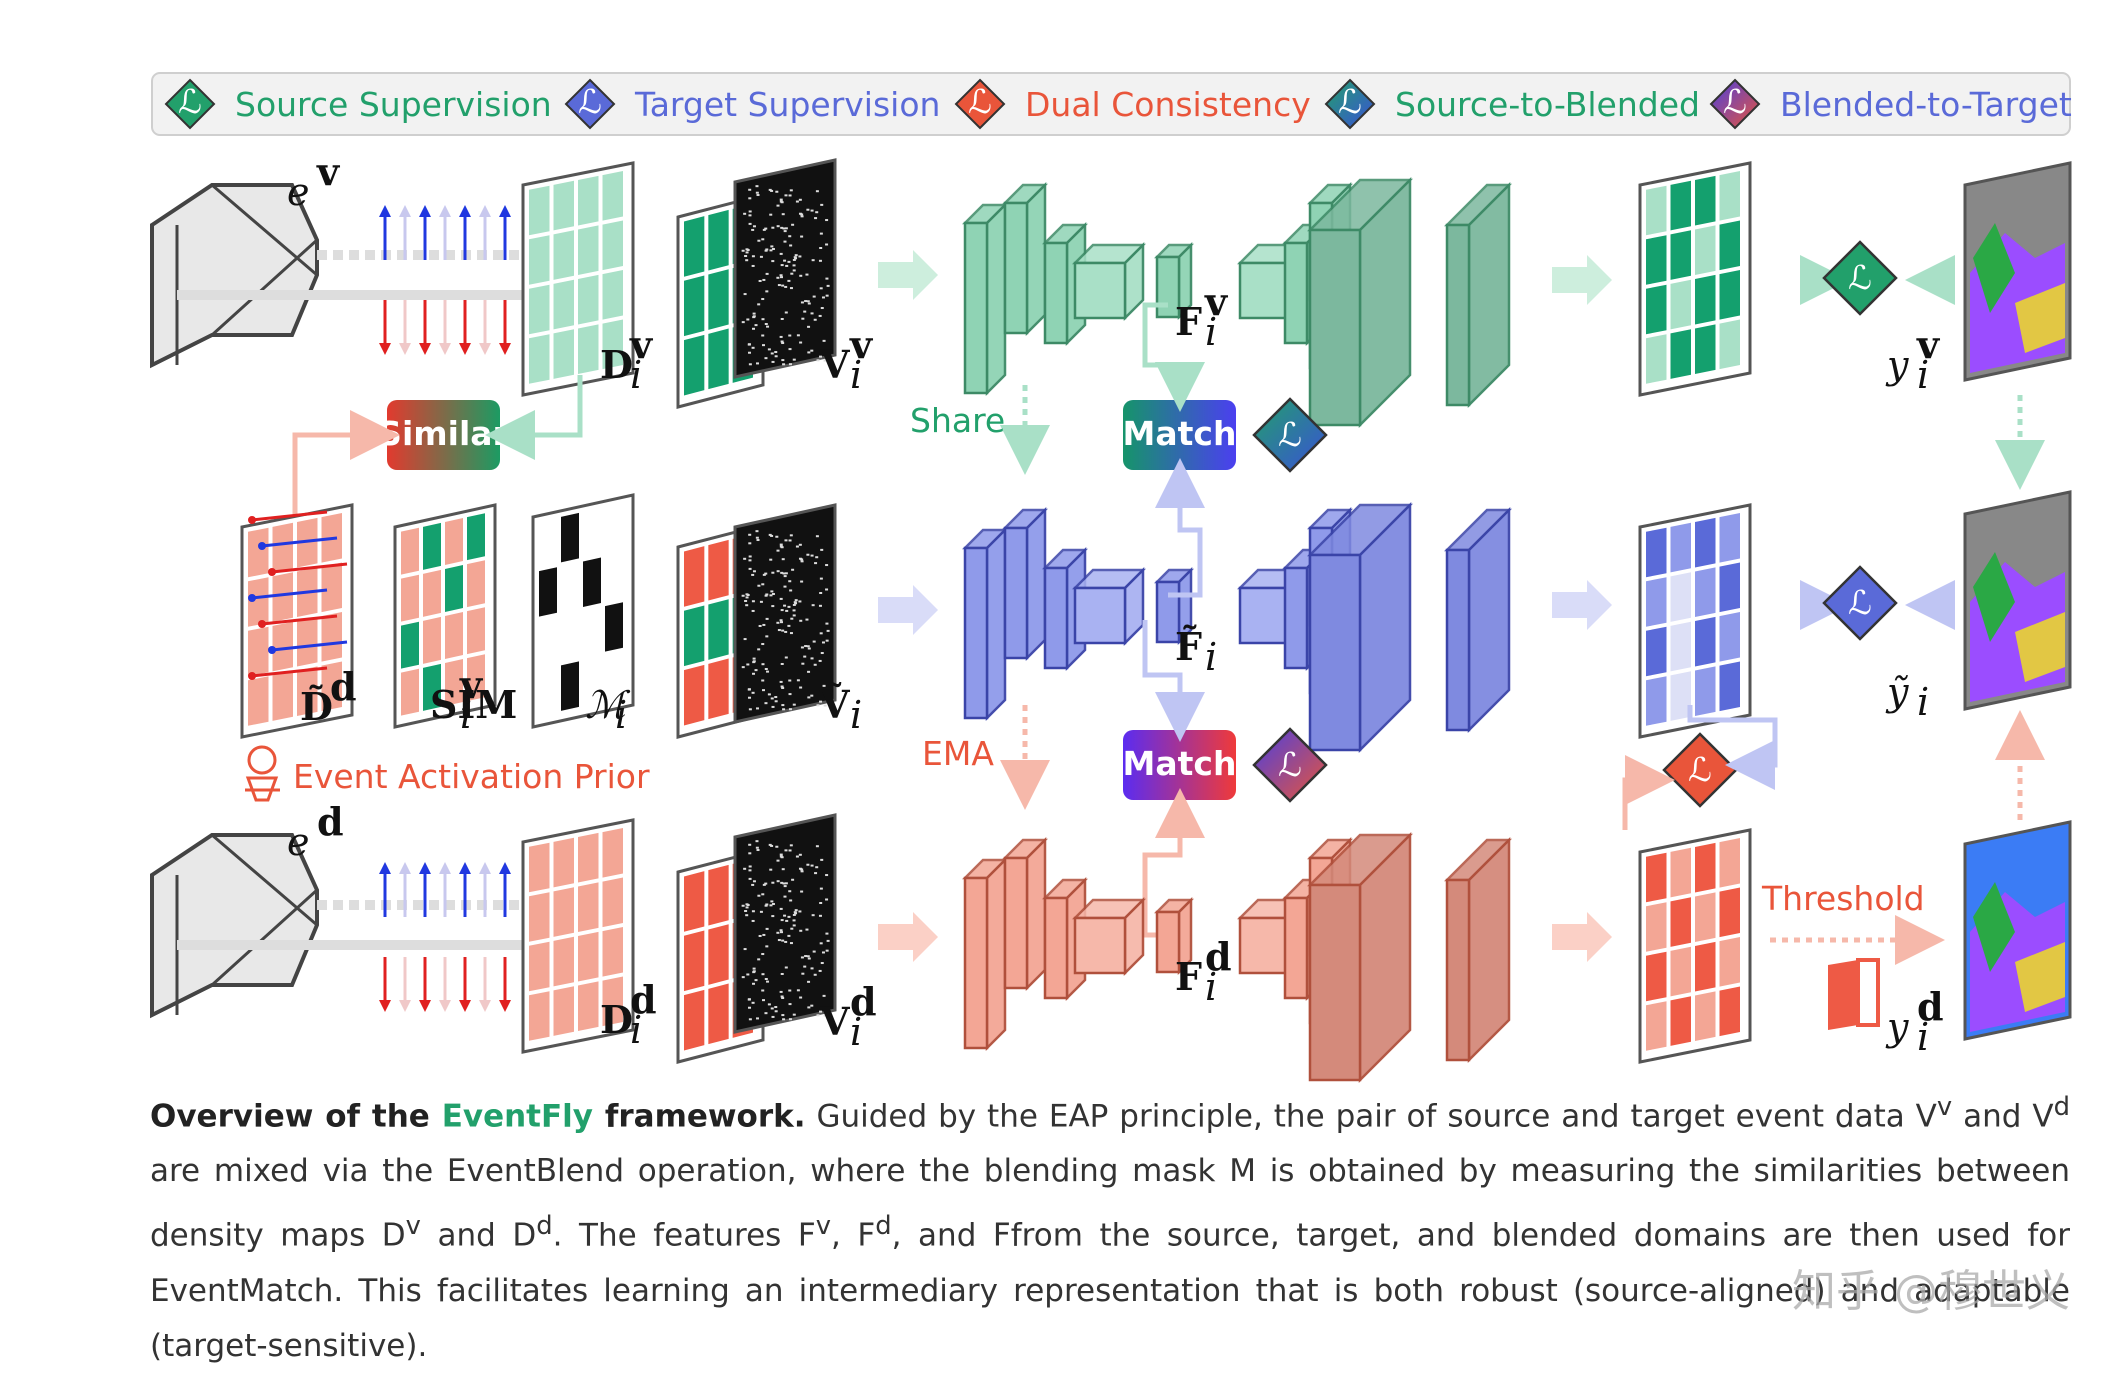 This screenshot has width=2122, height=1374. I want to click on event-frame, so click(785, 268).